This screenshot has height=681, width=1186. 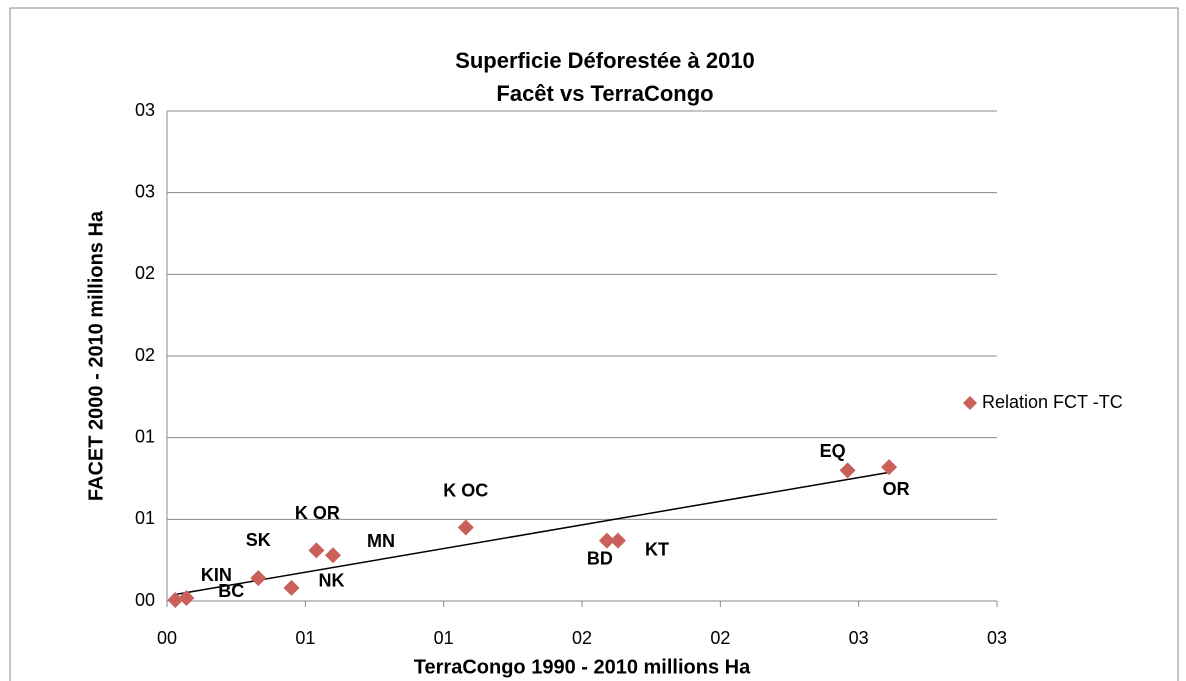 I want to click on point-label: NK, so click(x=332, y=581).